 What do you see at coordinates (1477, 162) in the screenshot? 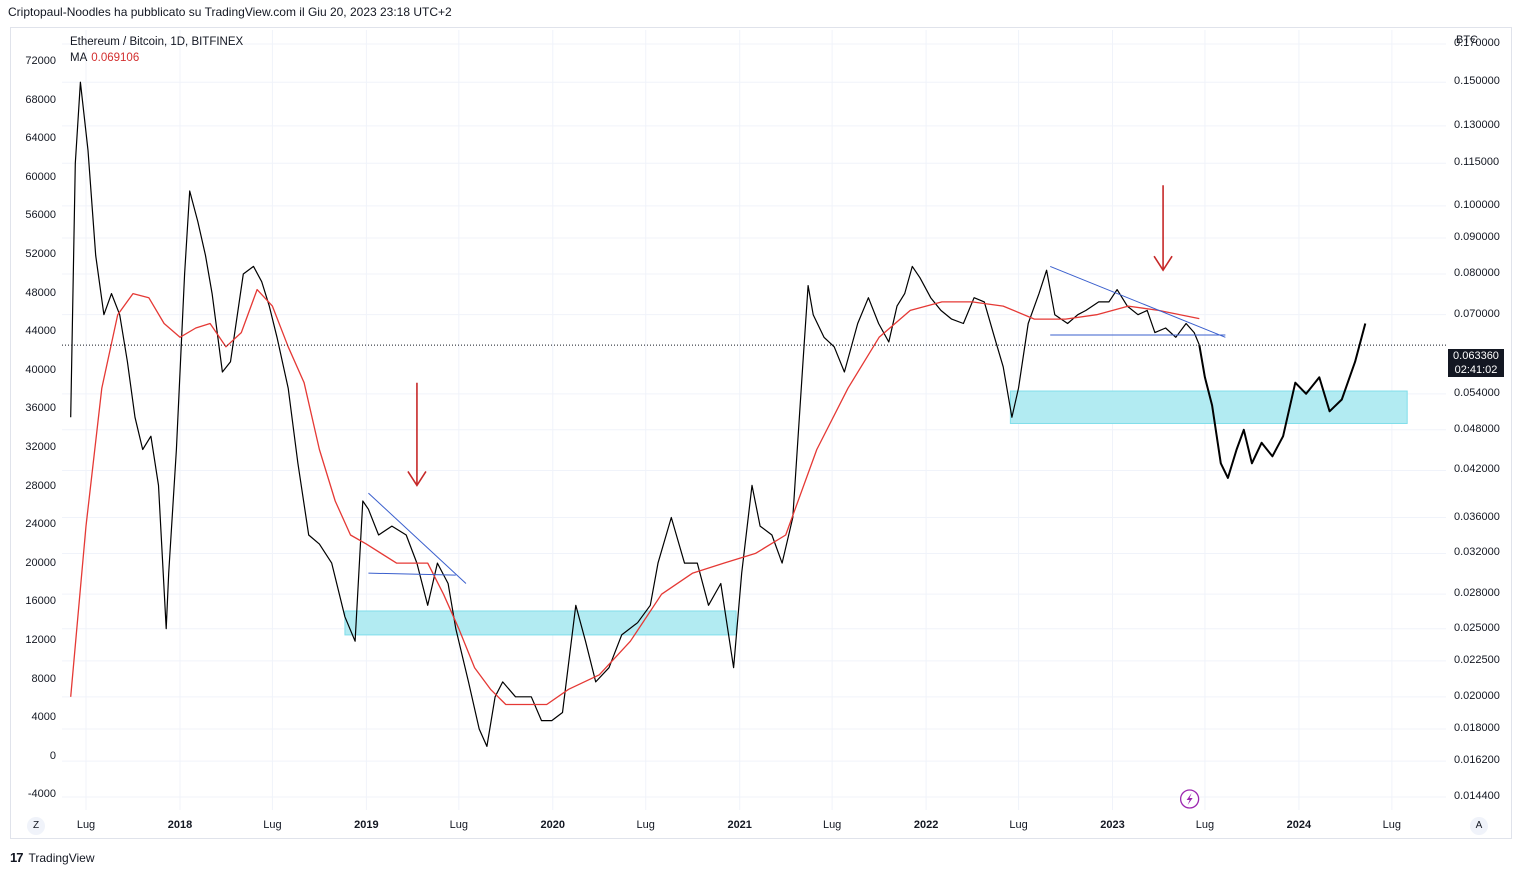
I see `price-axis-tick: 0.115000` at bounding box center [1477, 162].